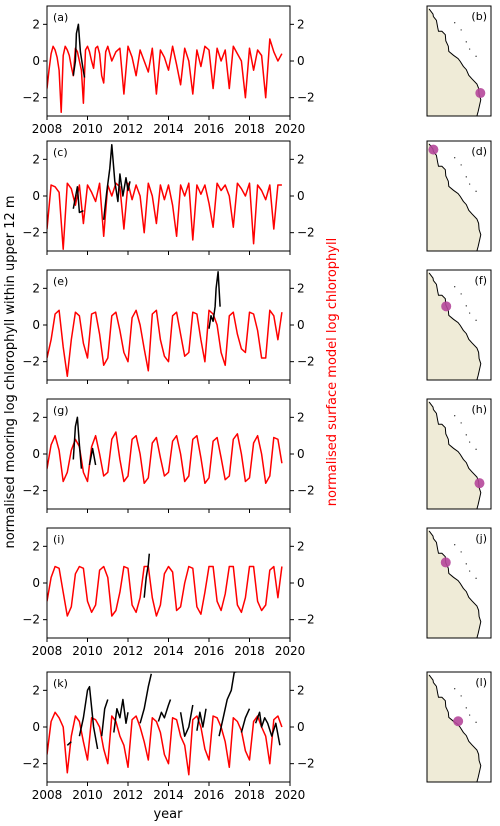 Image resolution: width=500 pixels, height=826 pixels. I want to click on panel-label: (i), so click(59, 539).